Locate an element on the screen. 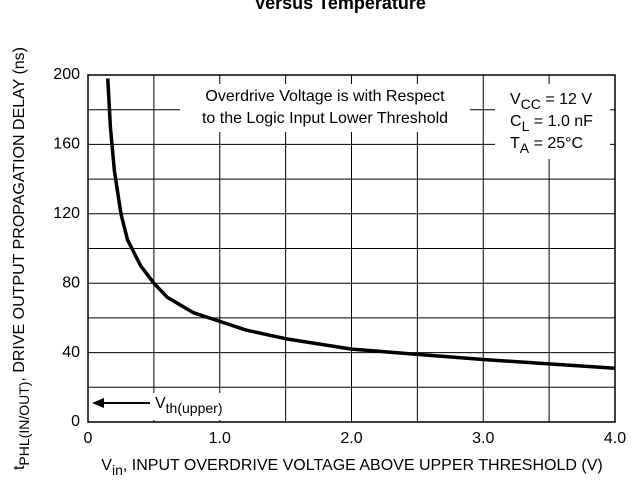 The image size is (632, 488). conditions-background is located at coordinates (552, 121).